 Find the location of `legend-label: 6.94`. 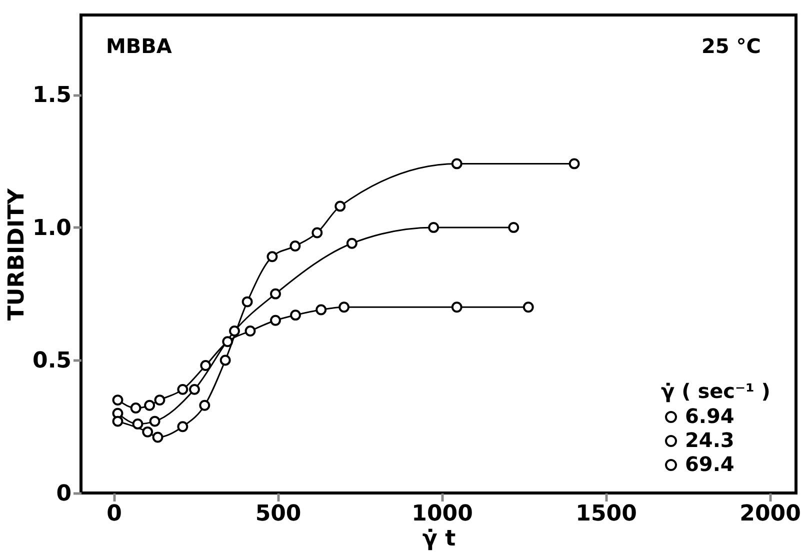

legend-label: 6.94 is located at coordinates (709, 416).